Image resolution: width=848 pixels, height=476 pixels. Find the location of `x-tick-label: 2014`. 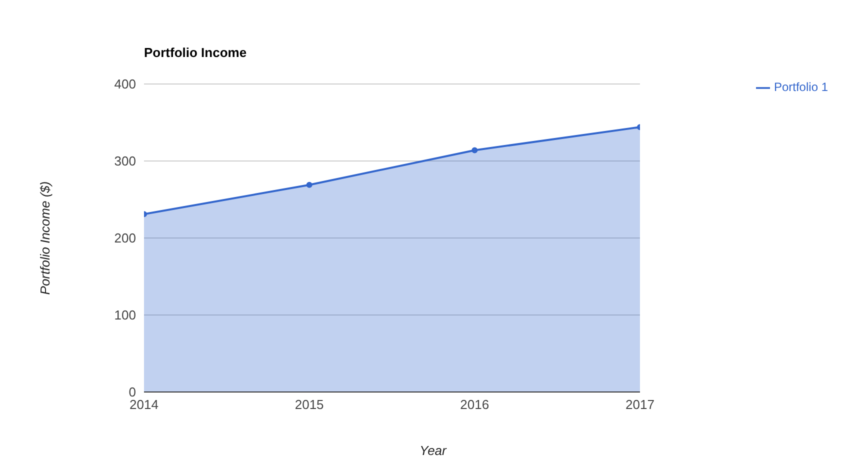

x-tick-label: 2014 is located at coordinates (144, 404).